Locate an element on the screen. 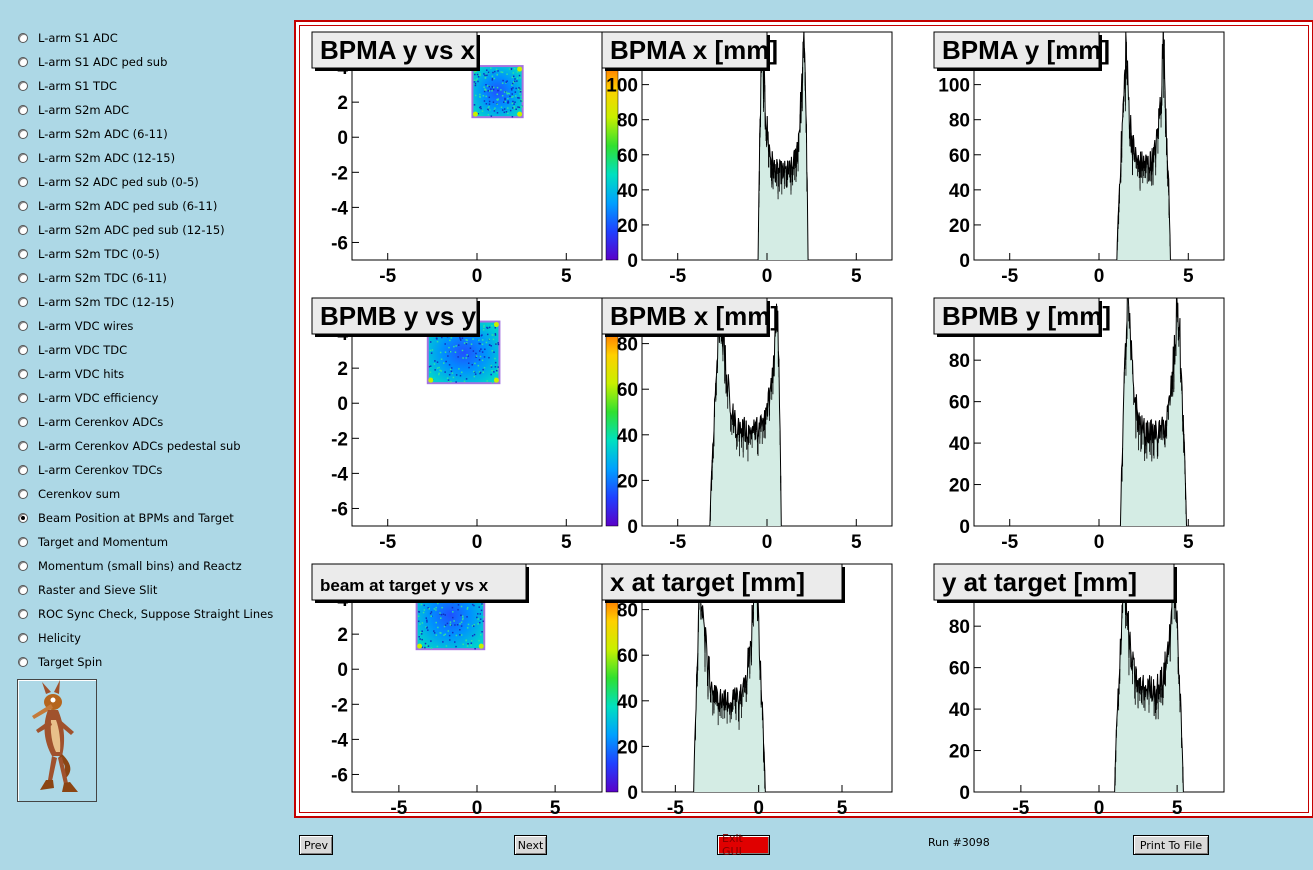  coyote-mascot-icon is located at coordinates (57, 740).